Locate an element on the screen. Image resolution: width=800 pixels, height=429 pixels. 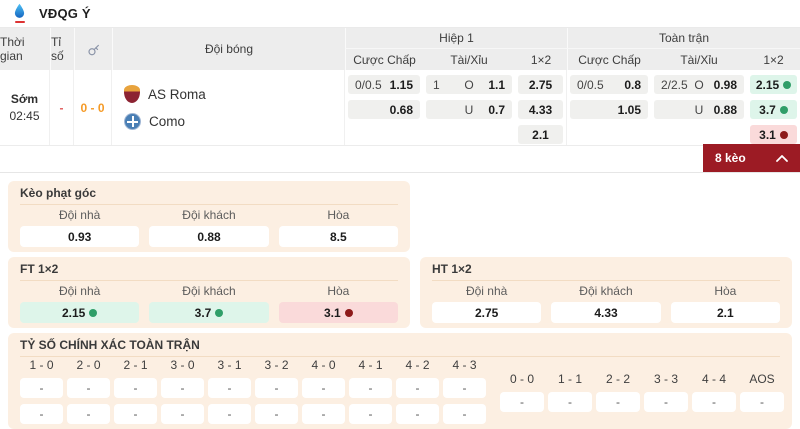
ht-header-home: Đội nhà is located at coordinates (486, 291).